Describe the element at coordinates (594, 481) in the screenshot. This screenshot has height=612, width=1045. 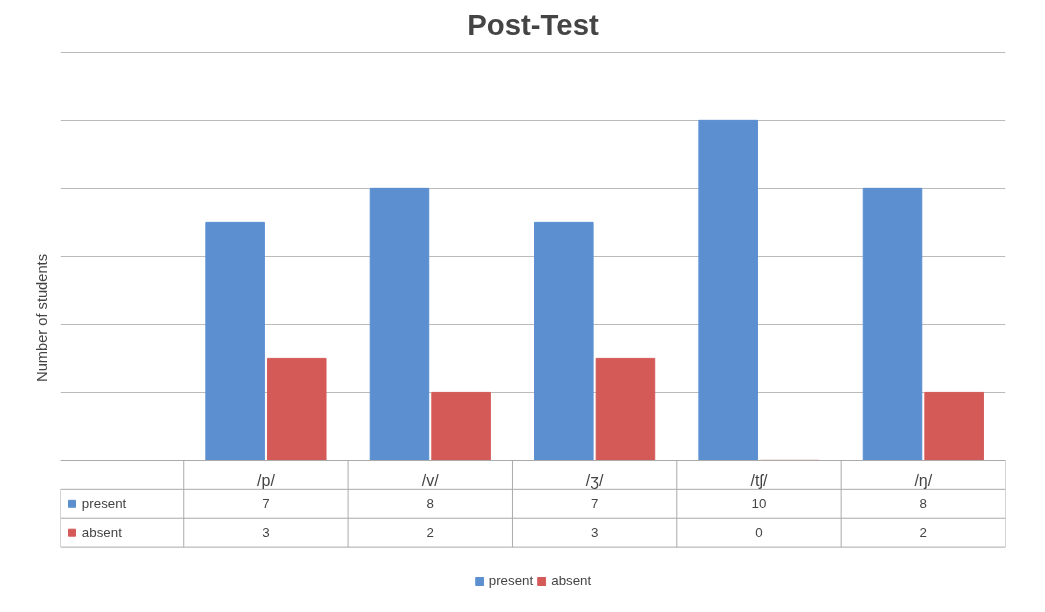
I see `x-tick-label: /ʒ/` at that location.